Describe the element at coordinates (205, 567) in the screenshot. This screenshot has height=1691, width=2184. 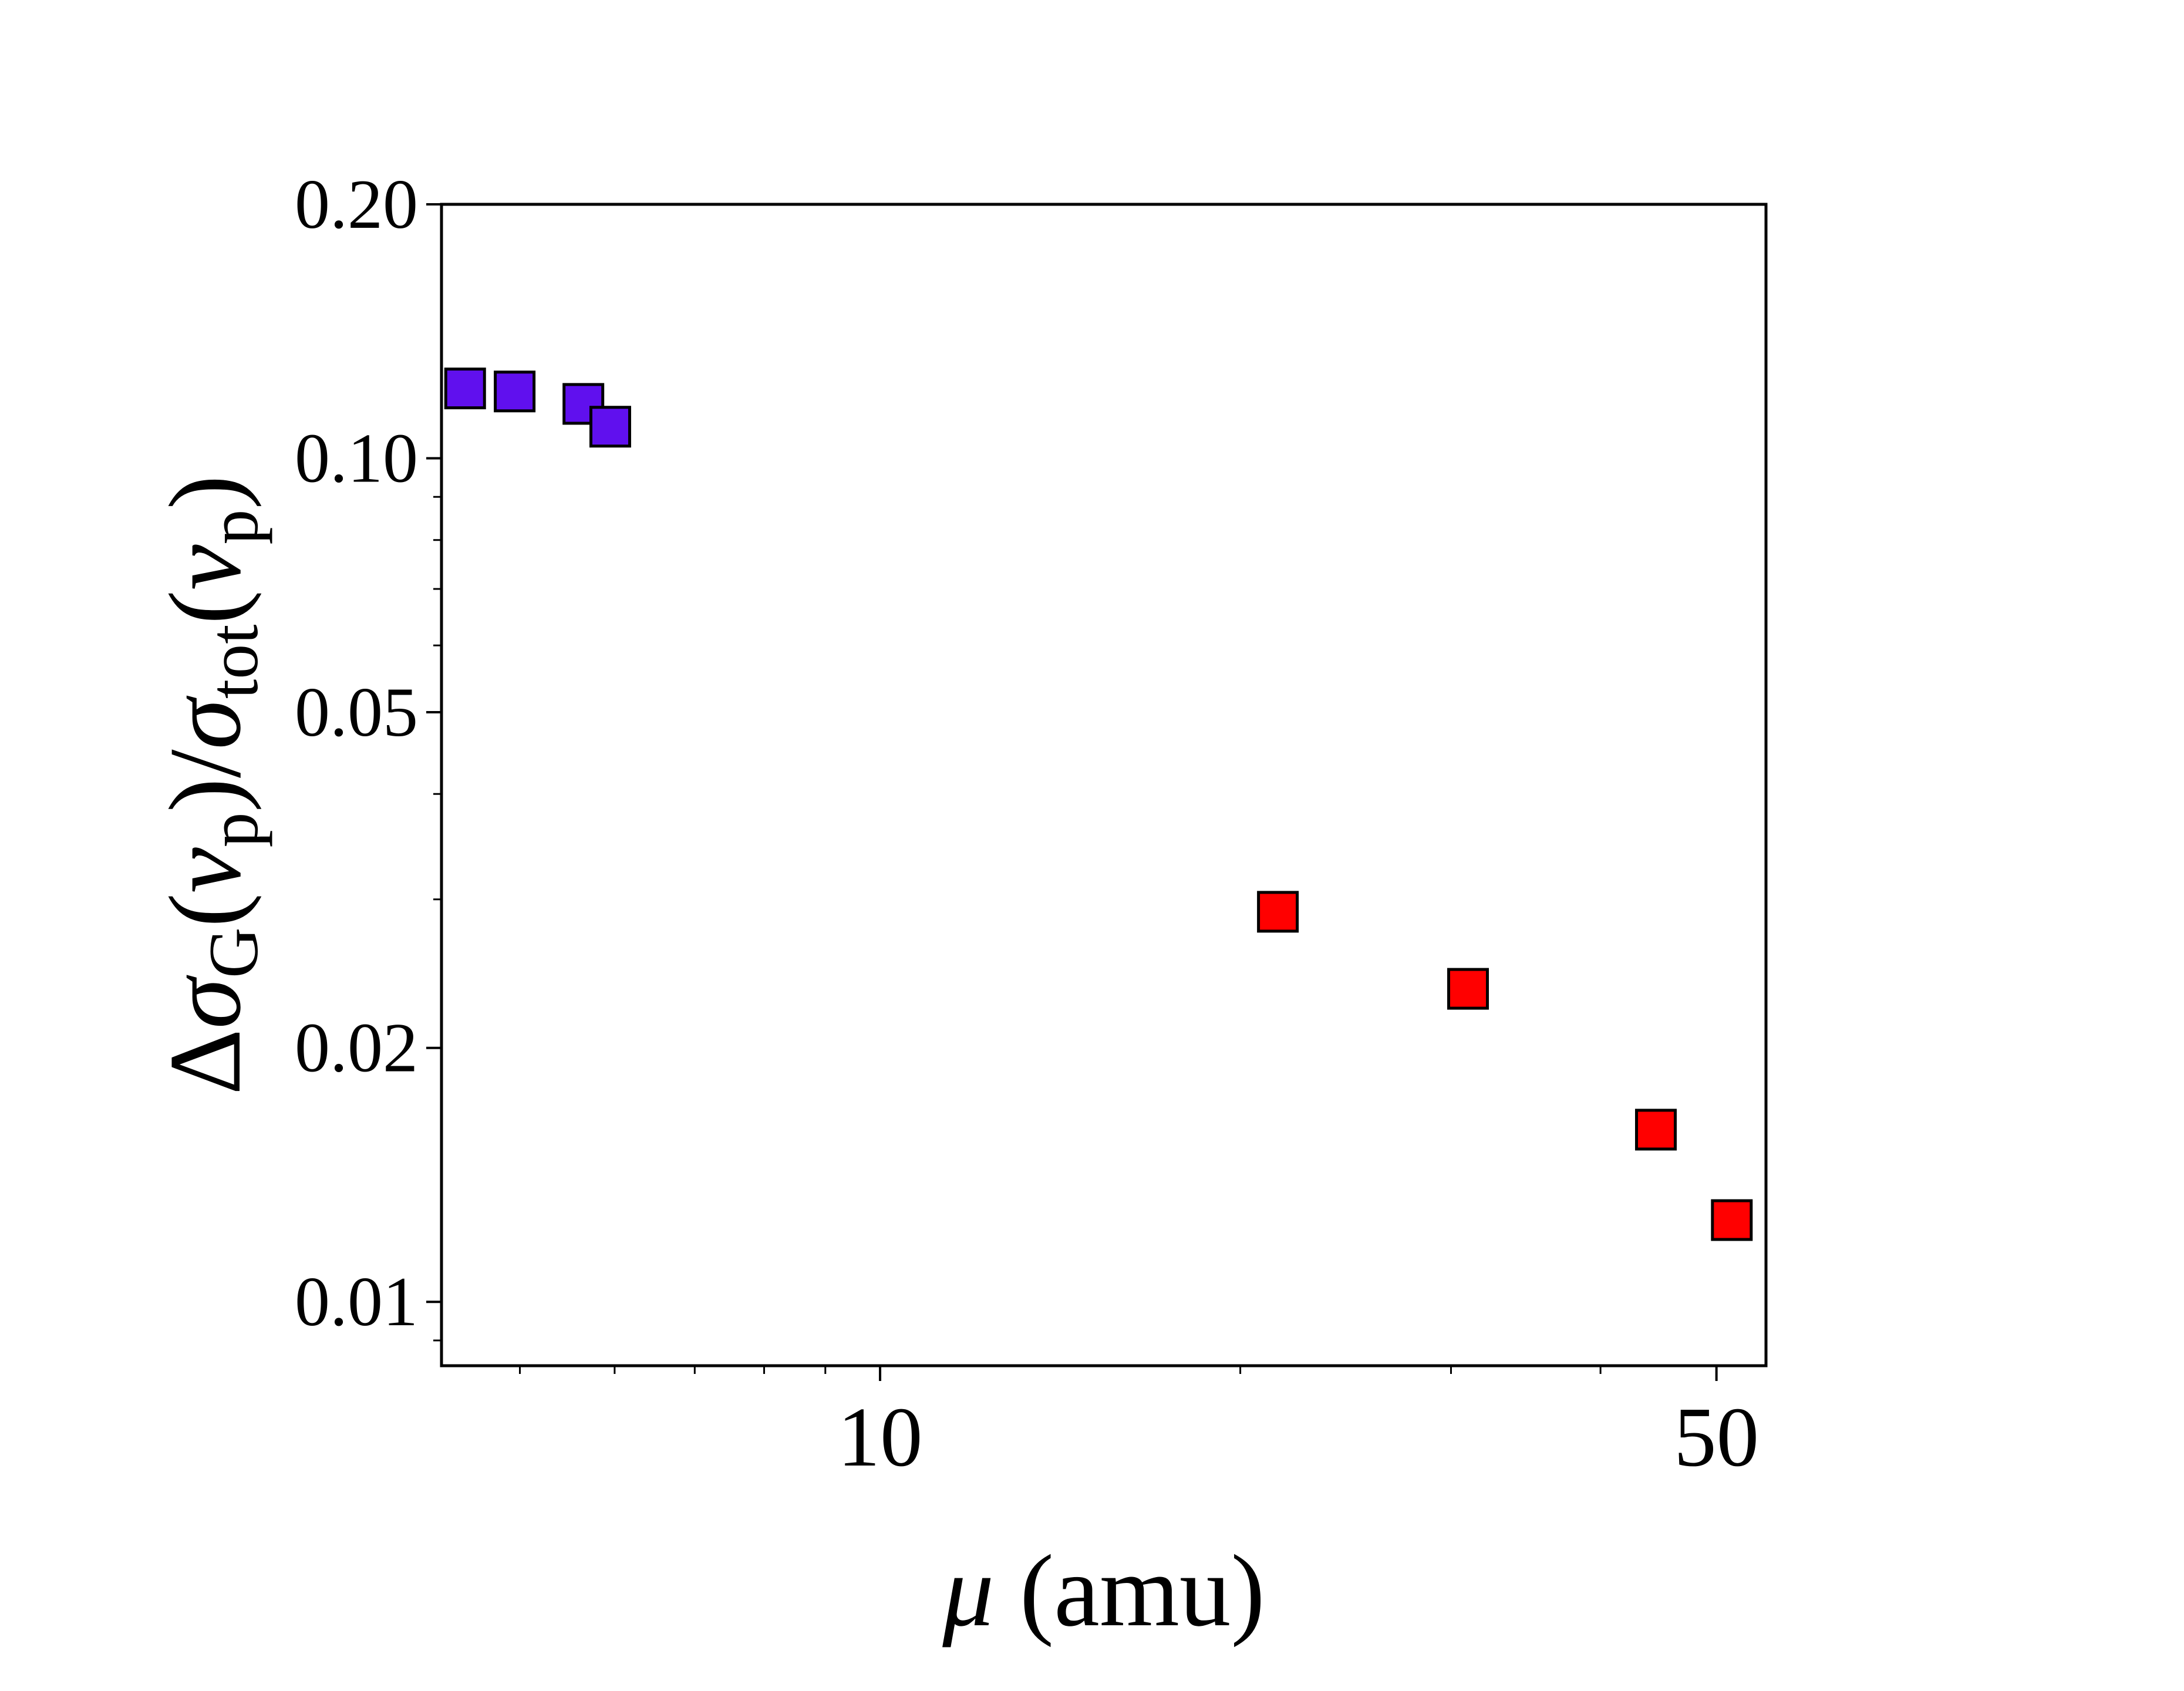
I see `y-axis-nu-2: ν` at that location.